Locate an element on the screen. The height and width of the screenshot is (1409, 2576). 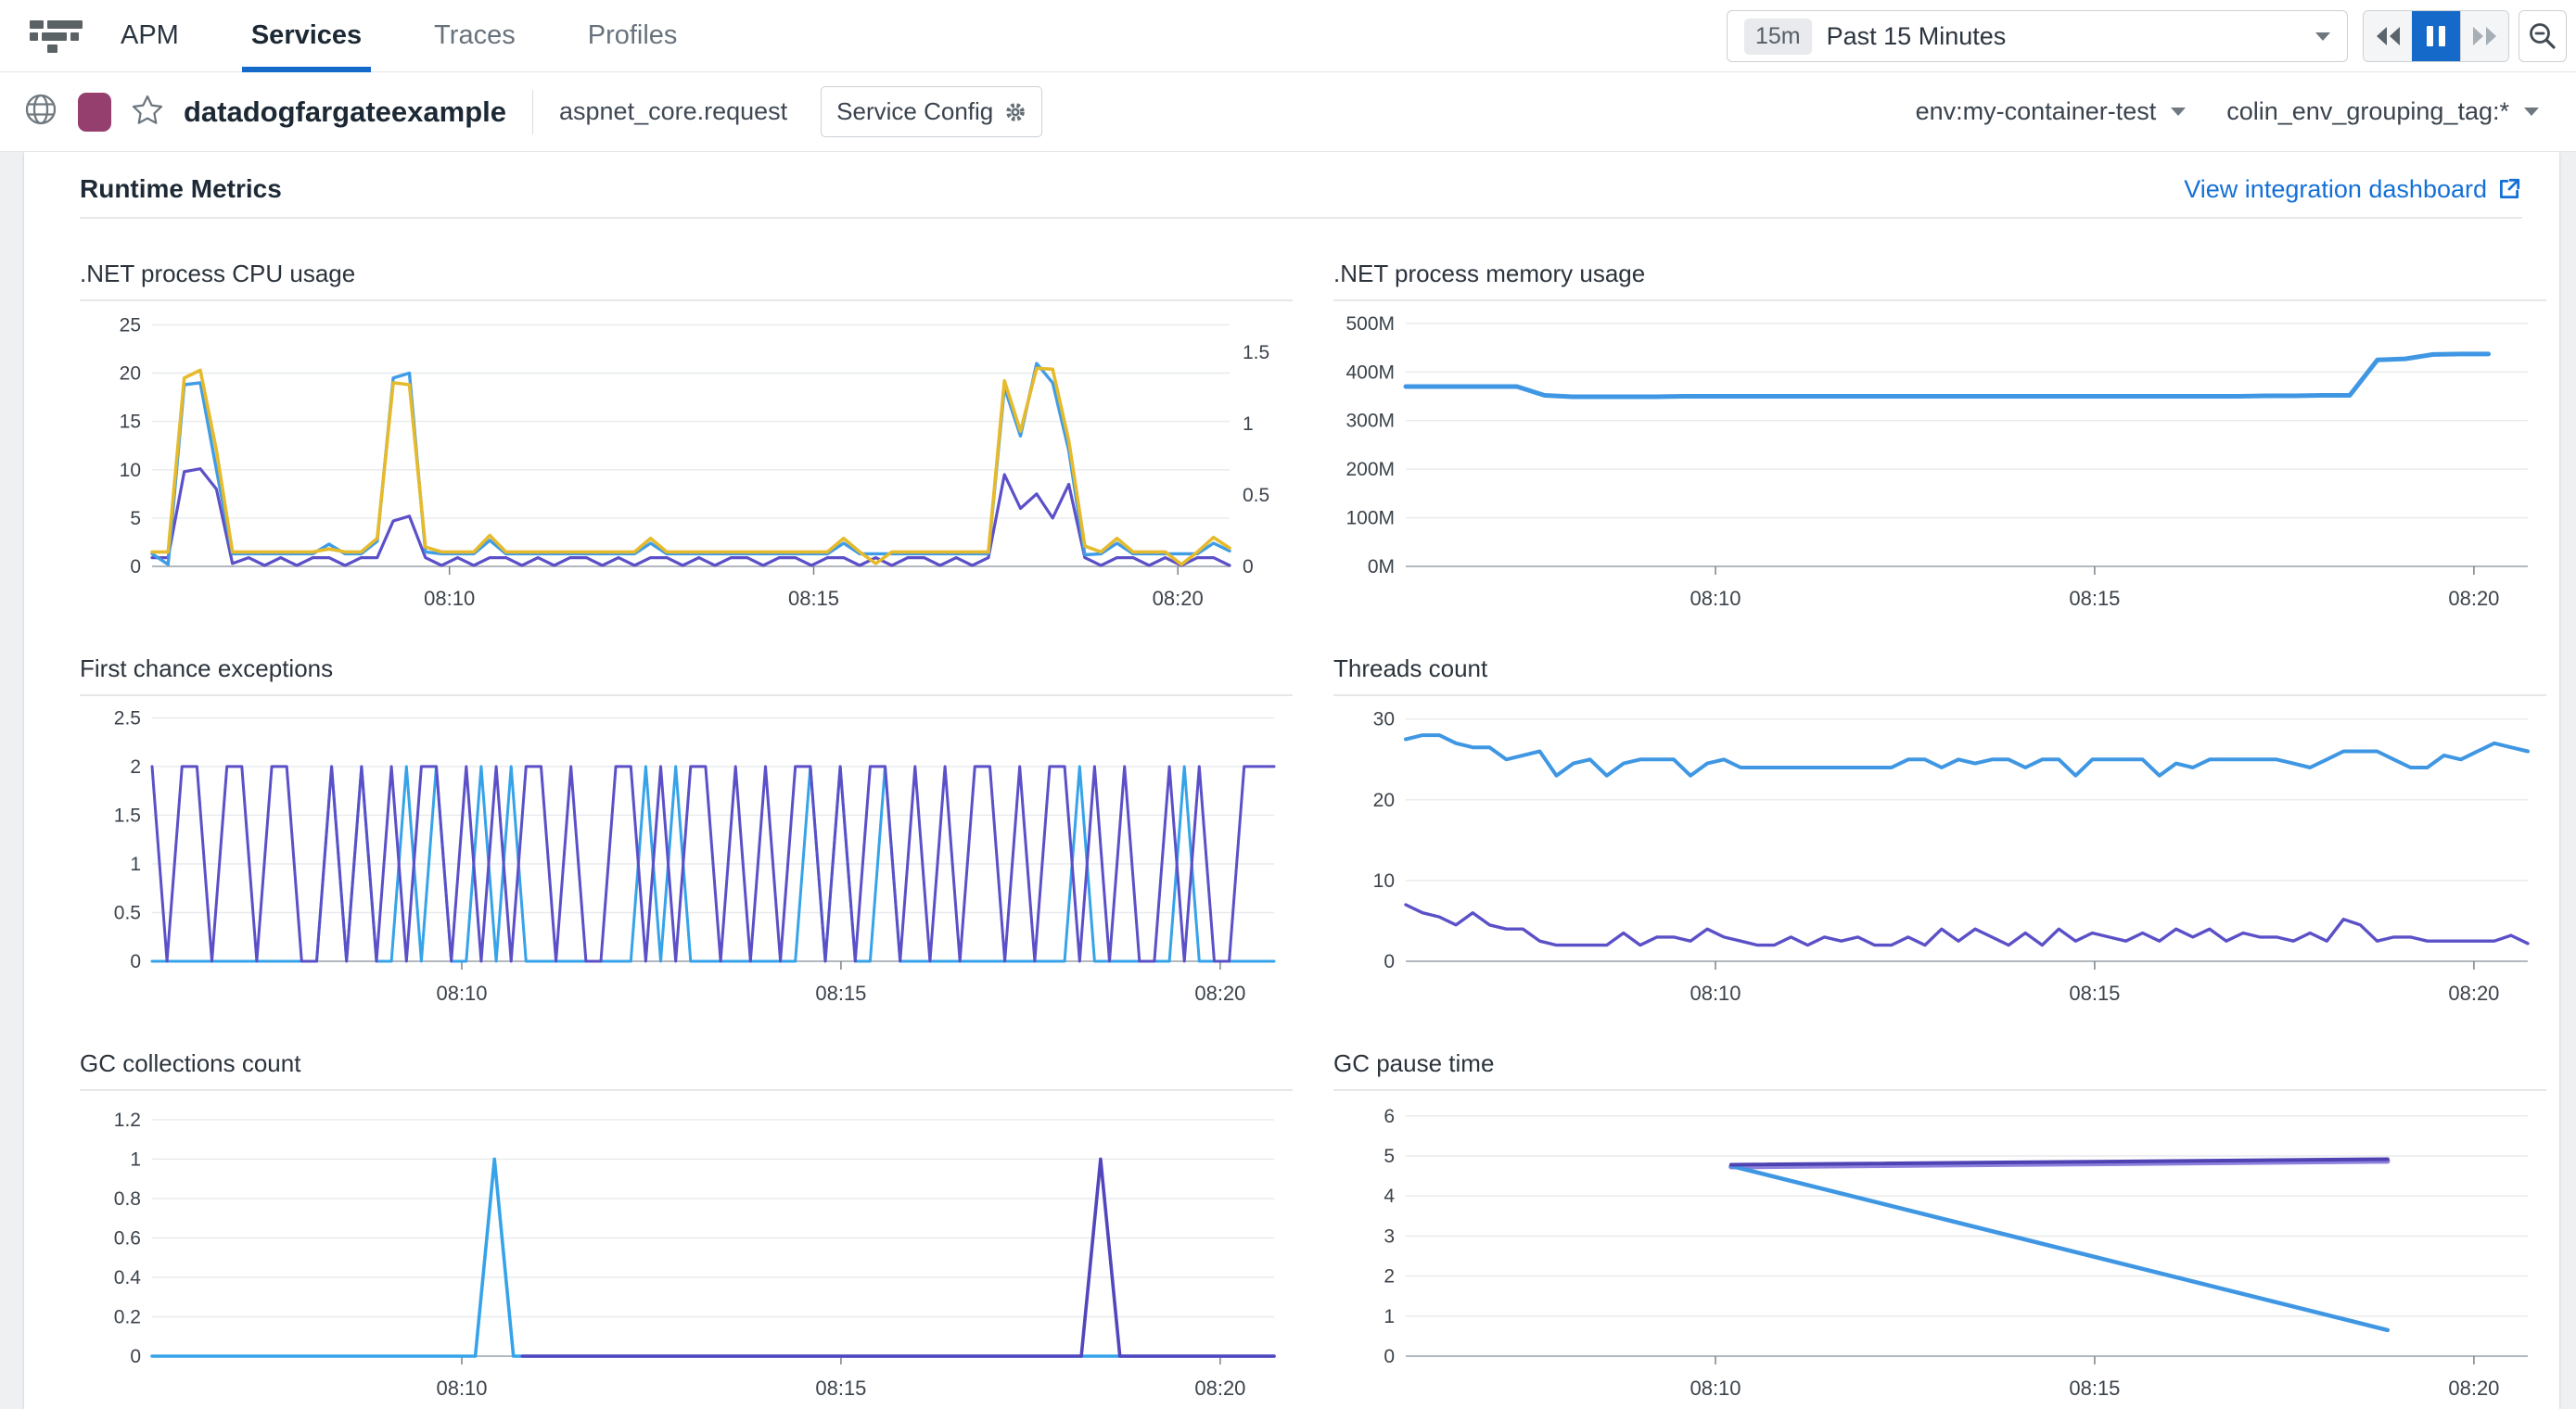
tab-services: Services is located at coordinates (306, 36).